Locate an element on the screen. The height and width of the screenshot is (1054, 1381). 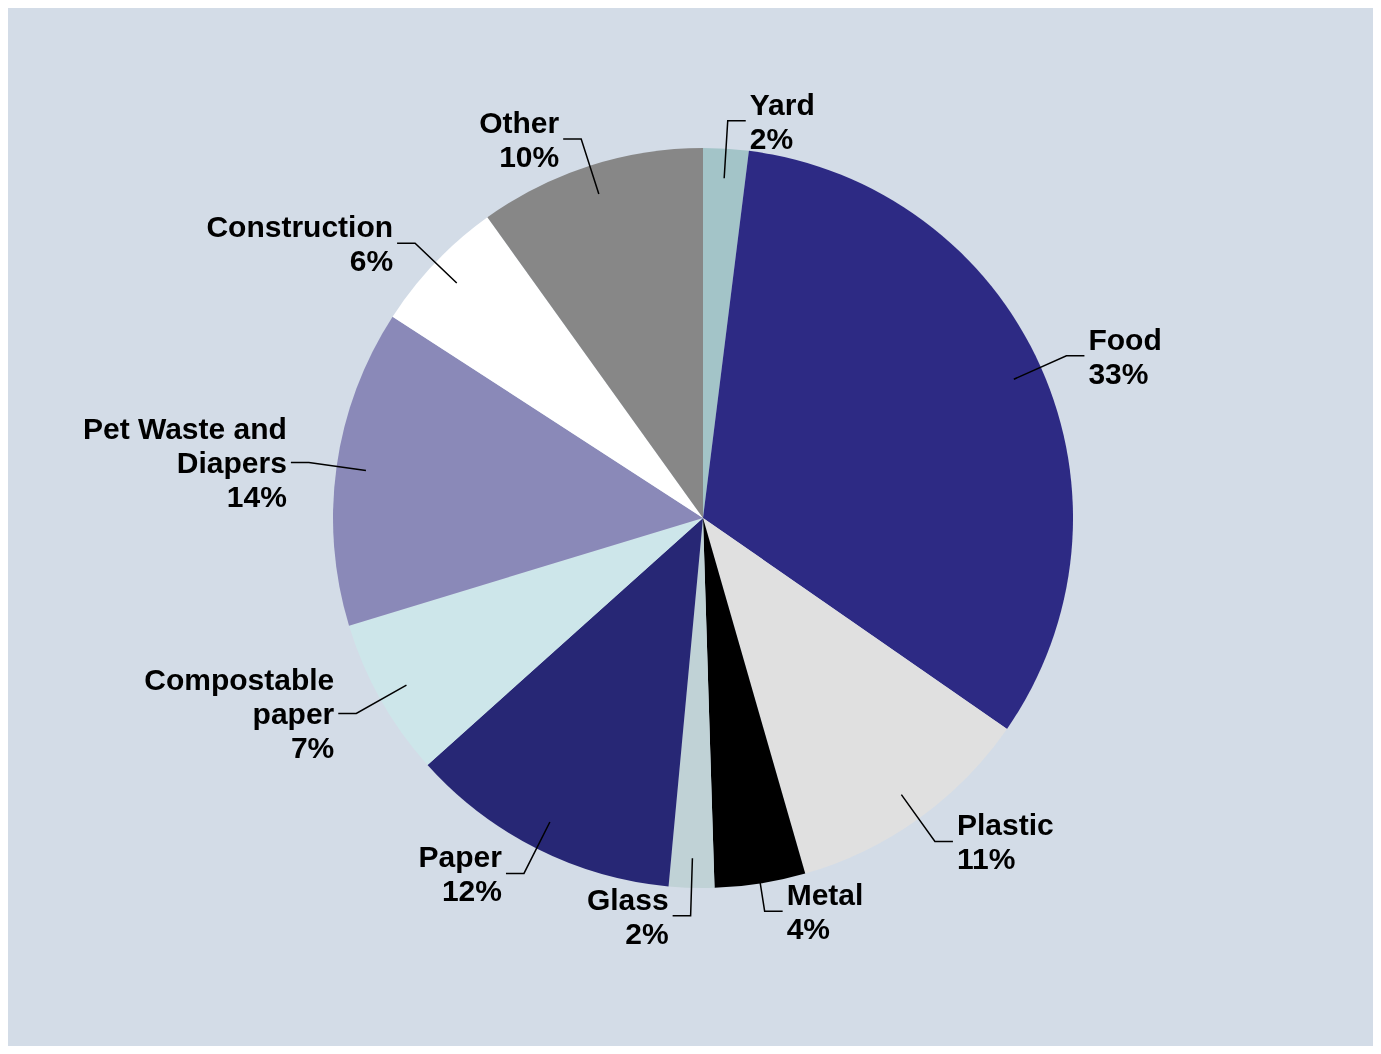
data-label: 4% is located at coordinates (808, 928).